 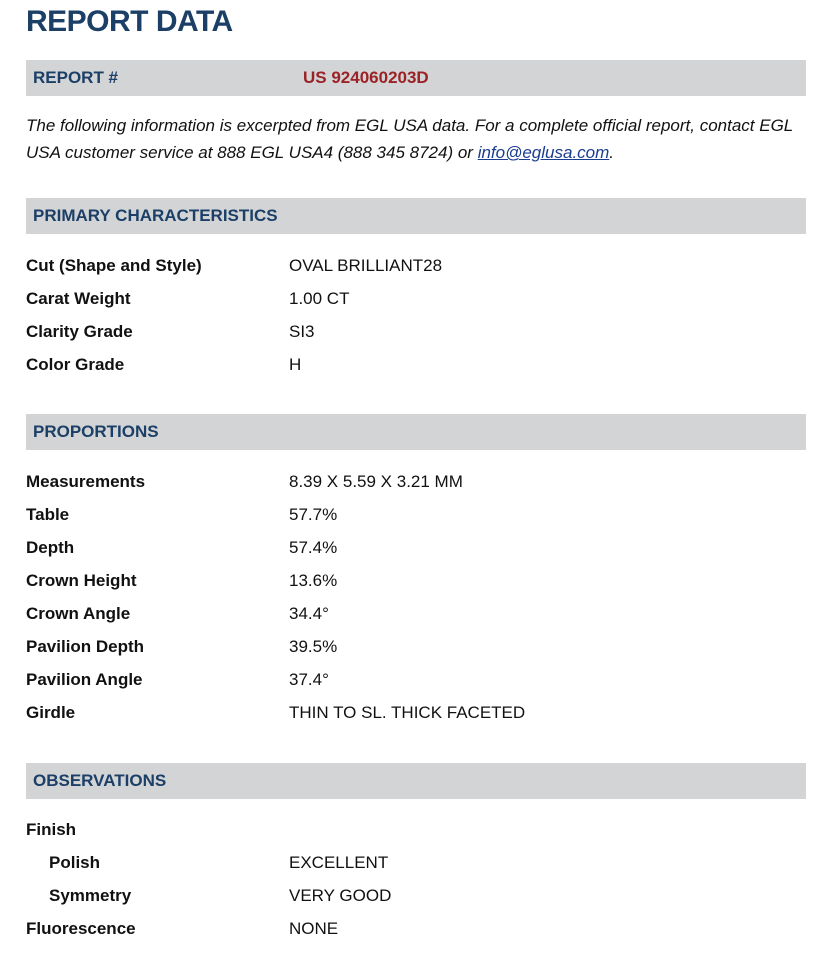 I want to click on row-value: 13.6%, so click(x=313, y=580).